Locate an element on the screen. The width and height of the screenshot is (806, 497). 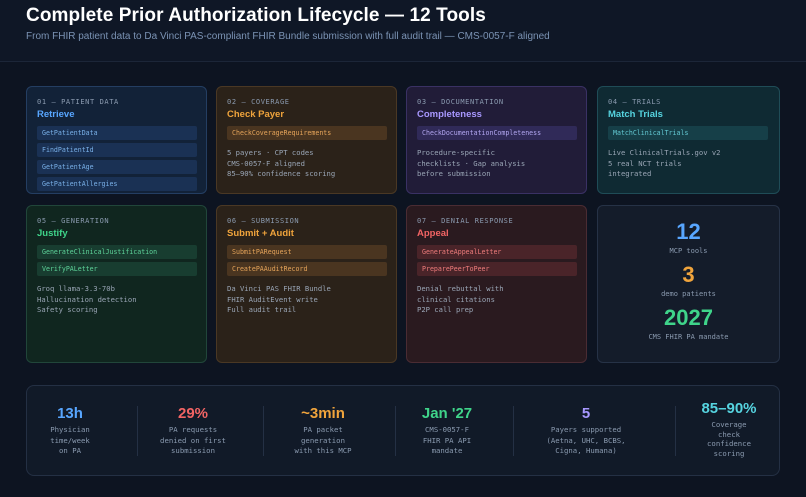
card-label: 01 — PATIENT DATA is located at coordinates (78, 102).